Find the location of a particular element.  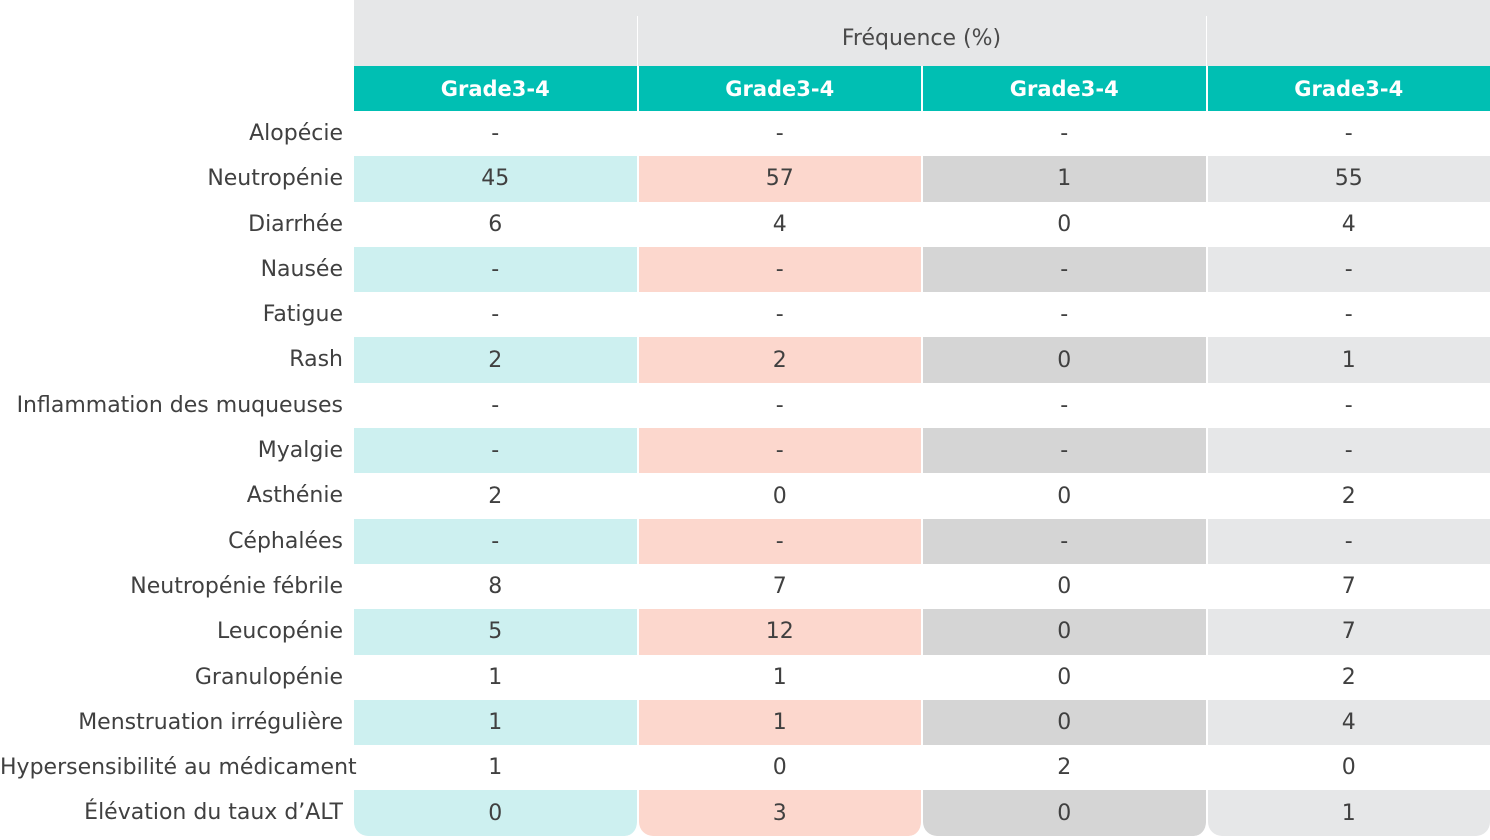

row-label: Leucopénie is located at coordinates (280, 632).